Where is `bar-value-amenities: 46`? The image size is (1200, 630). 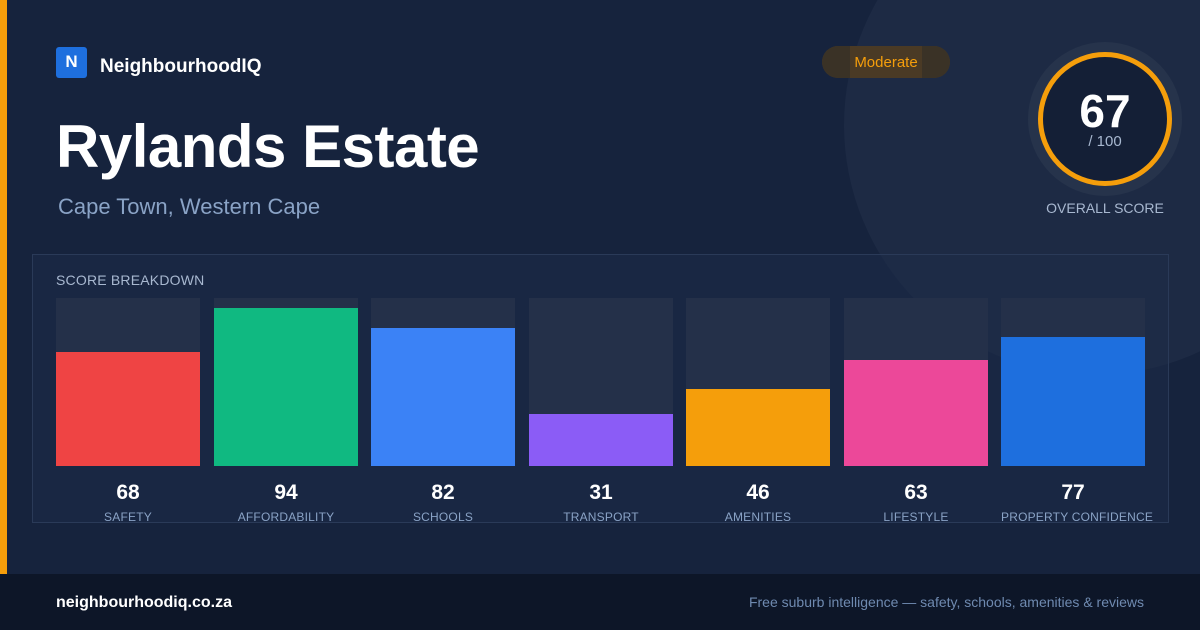
bar-value-amenities: 46 is located at coordinates (758, 492).